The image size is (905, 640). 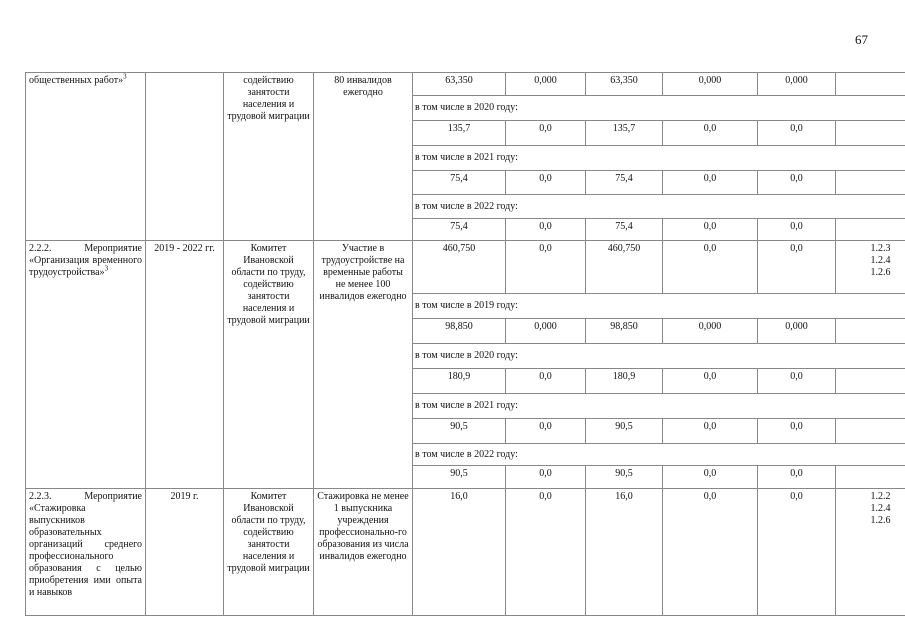 What do you see at coordinates (870, 552) in the screenshot?
I see `indicators-cell: 1.2.2 1.2.4 1.2.6` at bounding box center [870, 552].